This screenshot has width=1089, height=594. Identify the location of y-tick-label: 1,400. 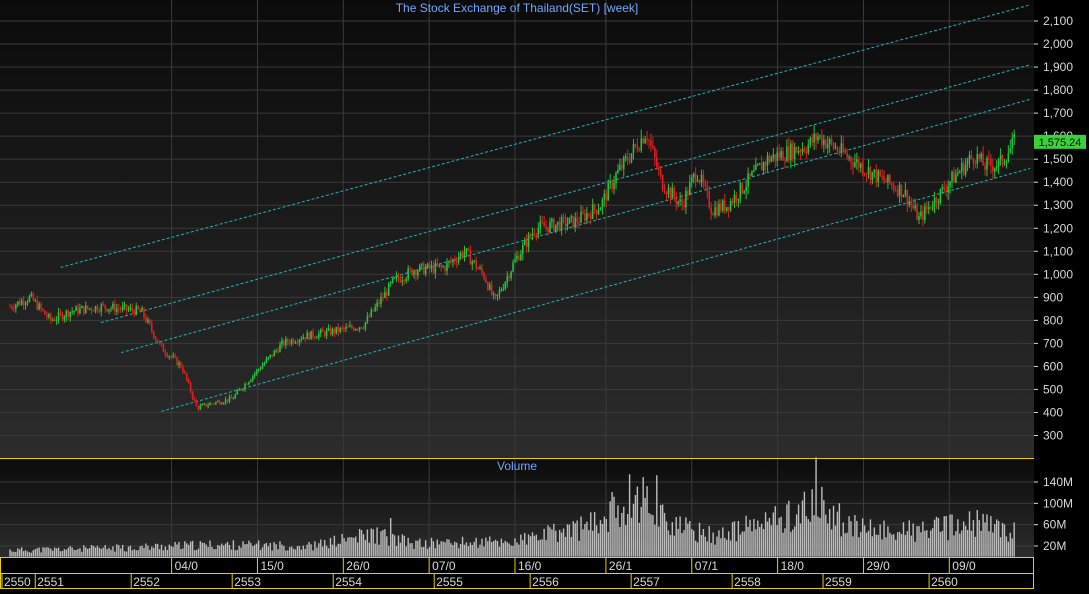
(1058, 182).